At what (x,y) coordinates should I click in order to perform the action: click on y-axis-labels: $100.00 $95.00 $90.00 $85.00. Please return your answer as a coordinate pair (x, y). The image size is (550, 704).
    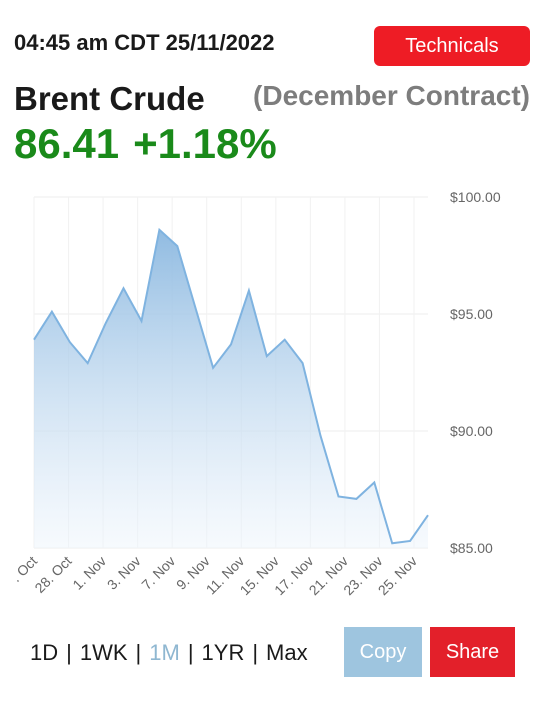
    Looking at the image, I should click on (475, 372).